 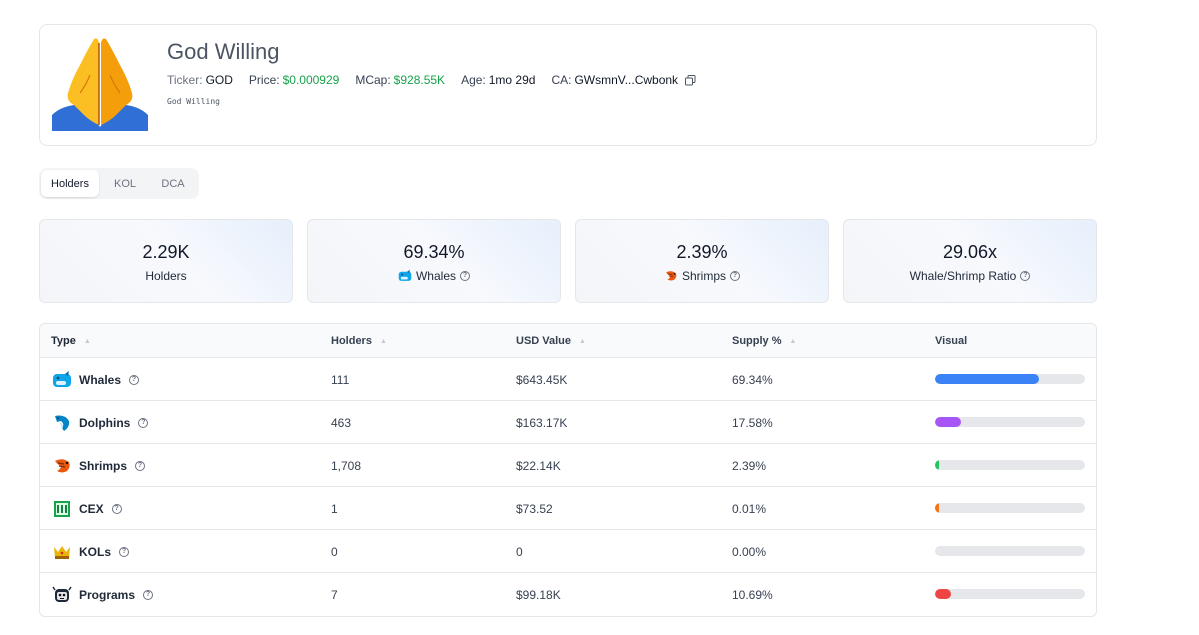 I want to click on robot-icon, so click(x=62, y=595).